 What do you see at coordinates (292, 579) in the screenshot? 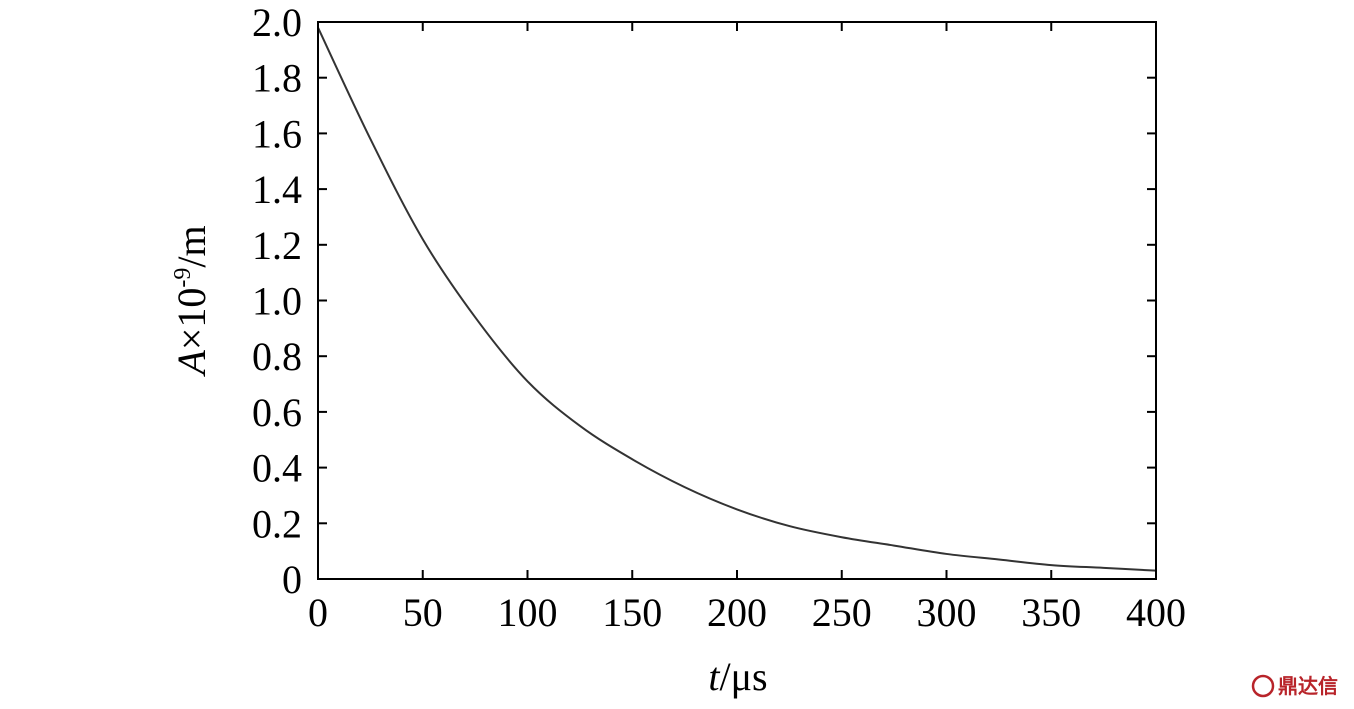
I see `y-tick-label: 0` at bounding box center [292, 579].